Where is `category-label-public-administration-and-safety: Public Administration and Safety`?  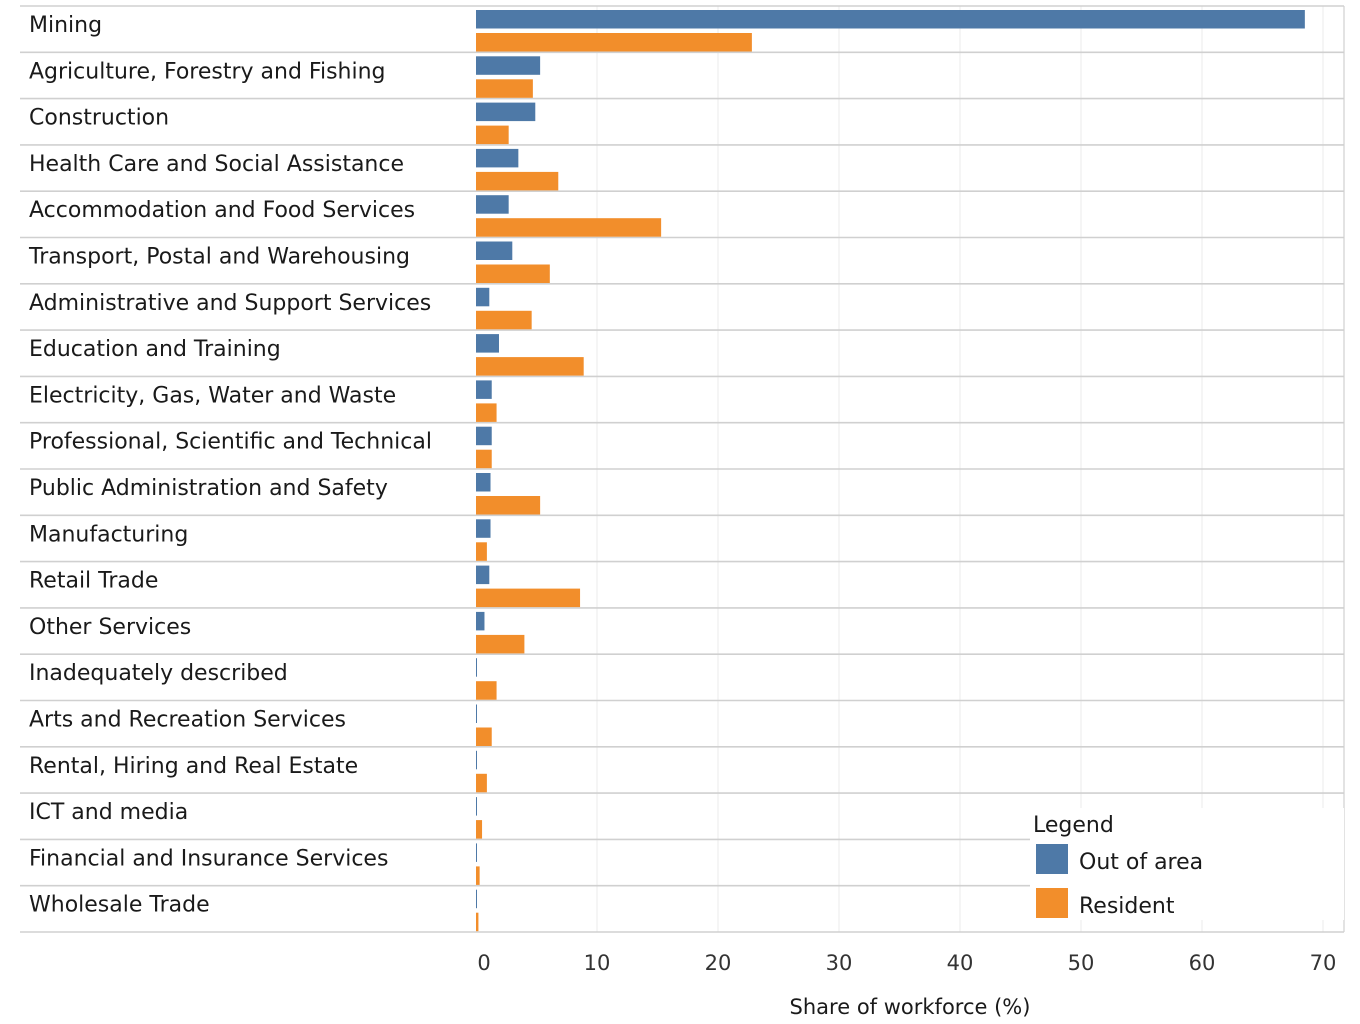 category-label-public-administration-and-safety: Public Administration and Safety is located at coordinates (208, 488).